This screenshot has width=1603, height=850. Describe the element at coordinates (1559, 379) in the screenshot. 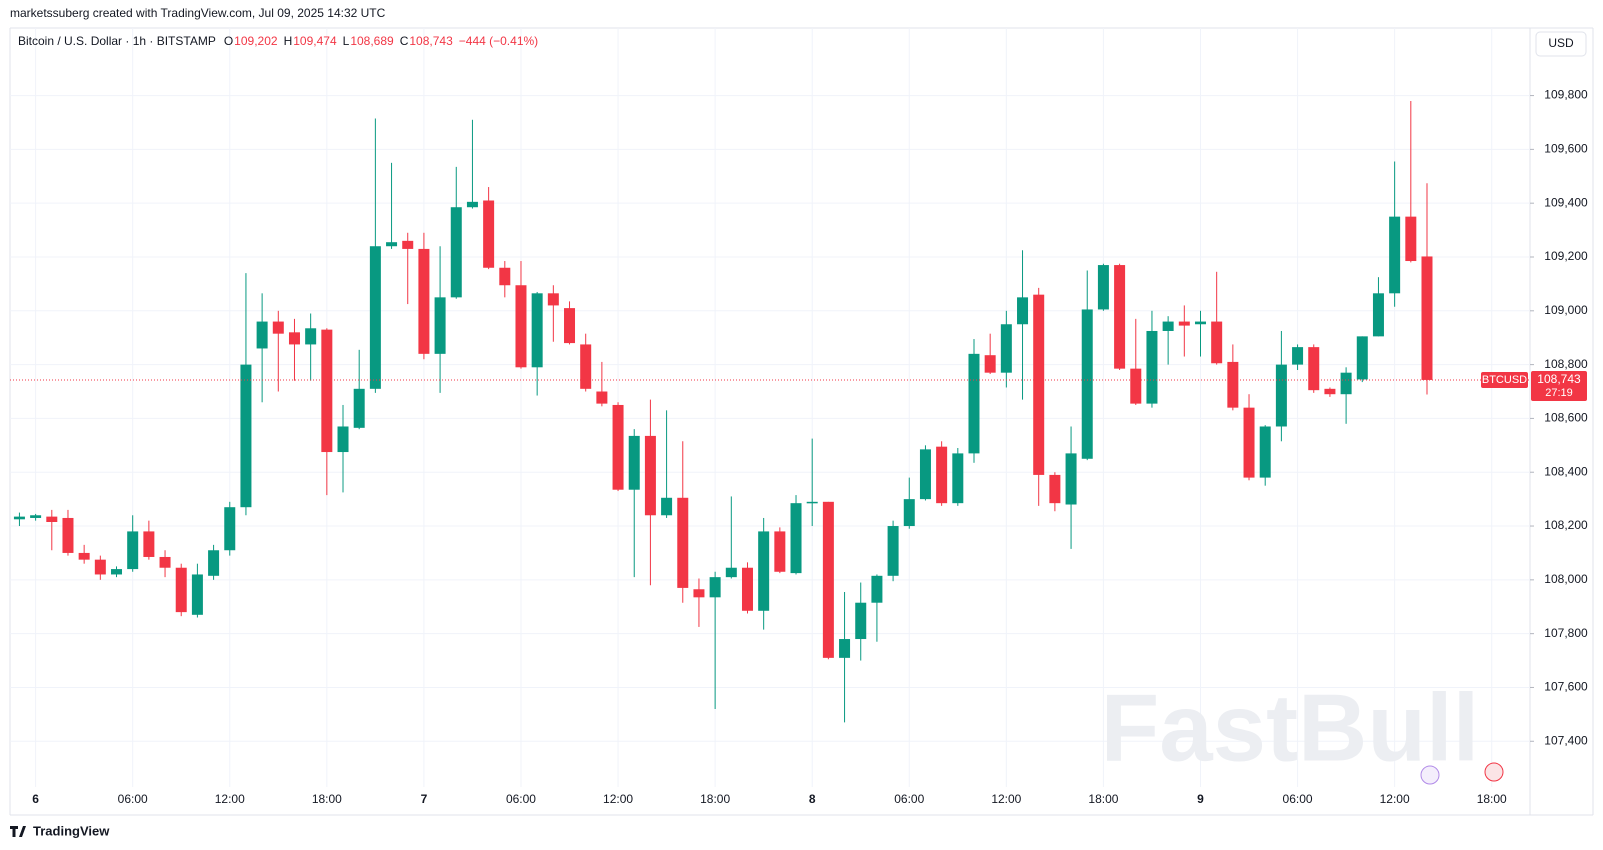

I see `price-tag: 108,743` at that location.